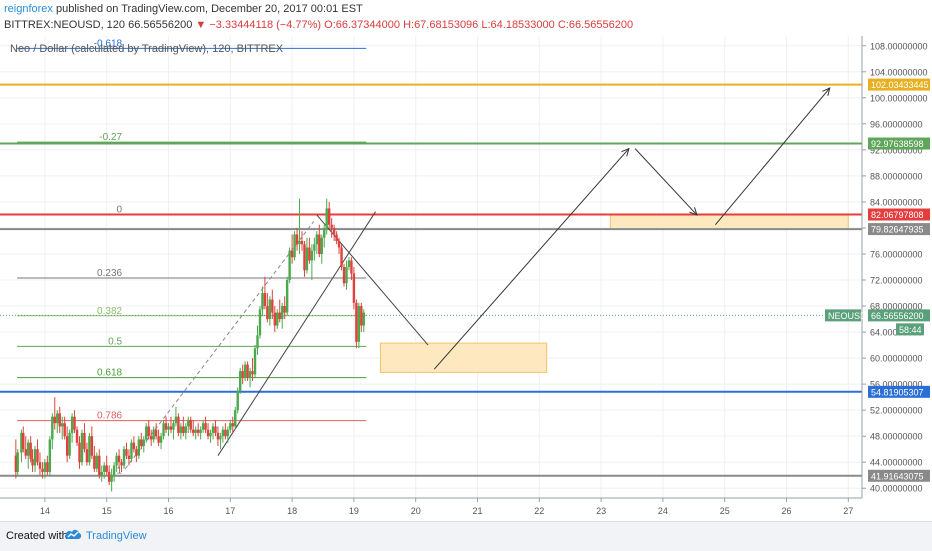 This screenshot has height=551, width=932. What do you see at coordinates (466, 536) in the screenshot?
I see `footer-bar: Created with TradingView` at bounding box center [466, 536].